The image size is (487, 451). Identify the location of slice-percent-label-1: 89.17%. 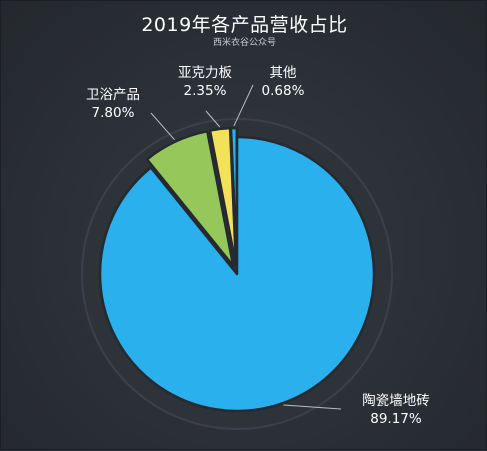
(396, 419).